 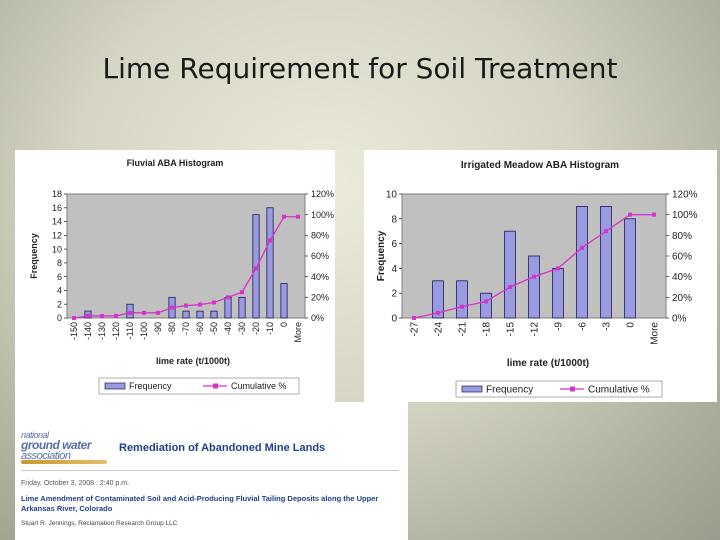 What do you see at coordinates (607, 326) in the screenshot?
I see `x-tick-label: -3` at bounding box center [607, 326].